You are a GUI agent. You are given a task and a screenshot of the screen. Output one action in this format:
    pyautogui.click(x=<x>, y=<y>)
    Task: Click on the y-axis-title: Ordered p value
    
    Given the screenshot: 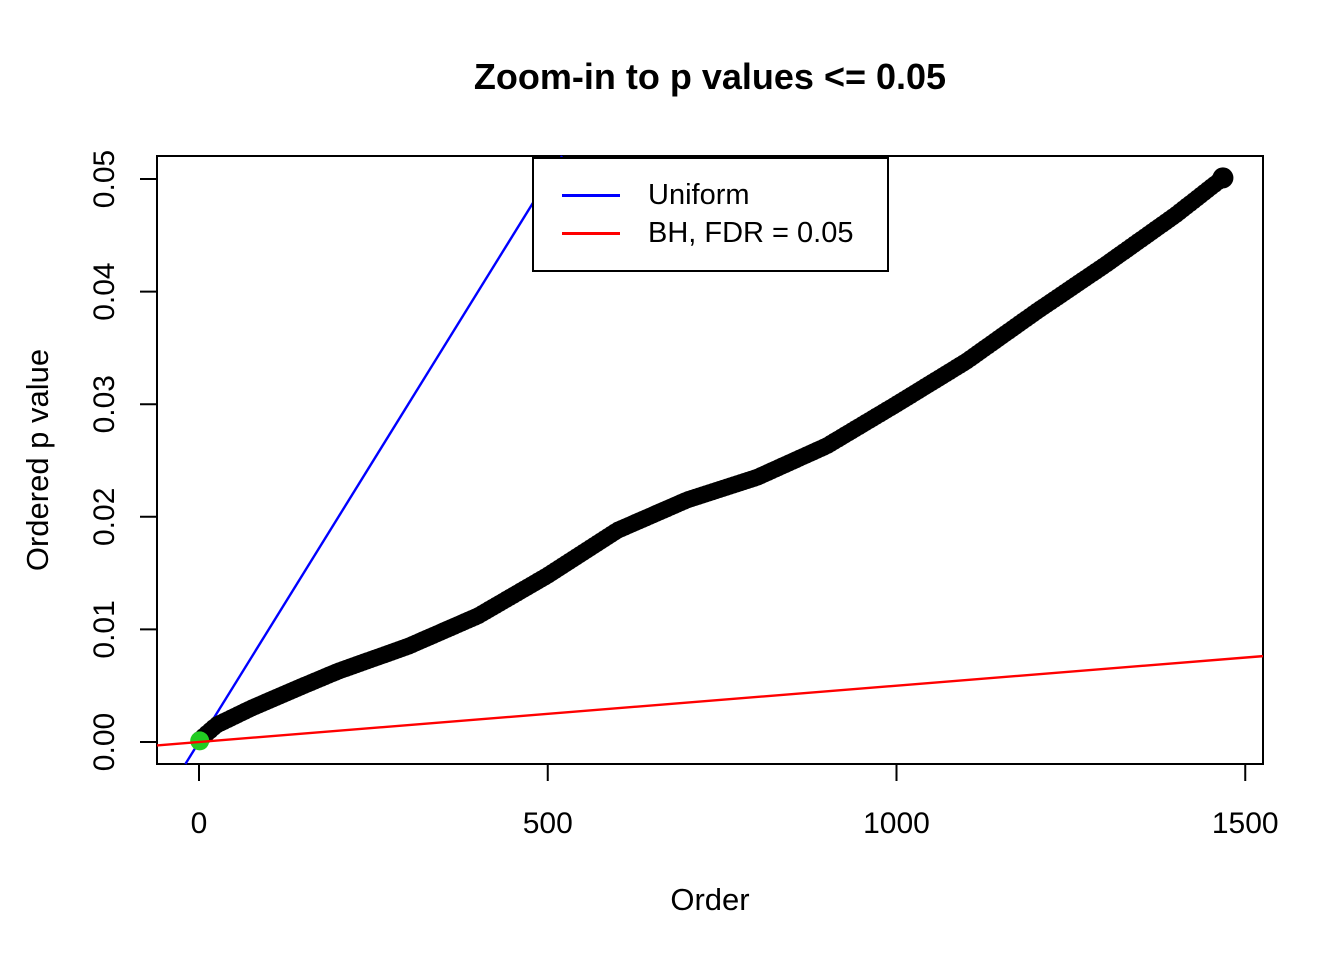 What is the action you would take?
    pyautogui.click(x=37, y=460)
    